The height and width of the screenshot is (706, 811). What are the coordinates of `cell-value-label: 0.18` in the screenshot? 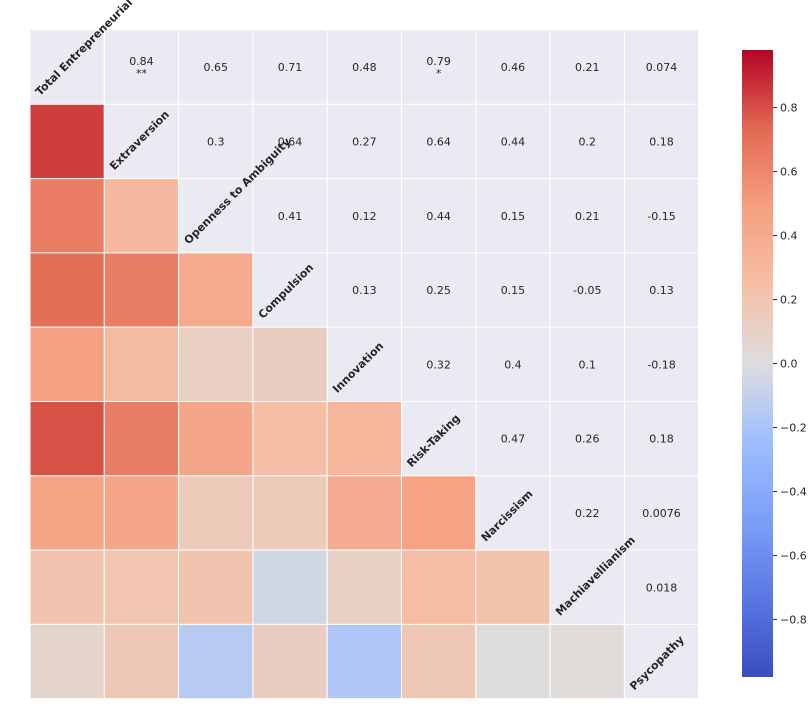 It's located at (661, 439).